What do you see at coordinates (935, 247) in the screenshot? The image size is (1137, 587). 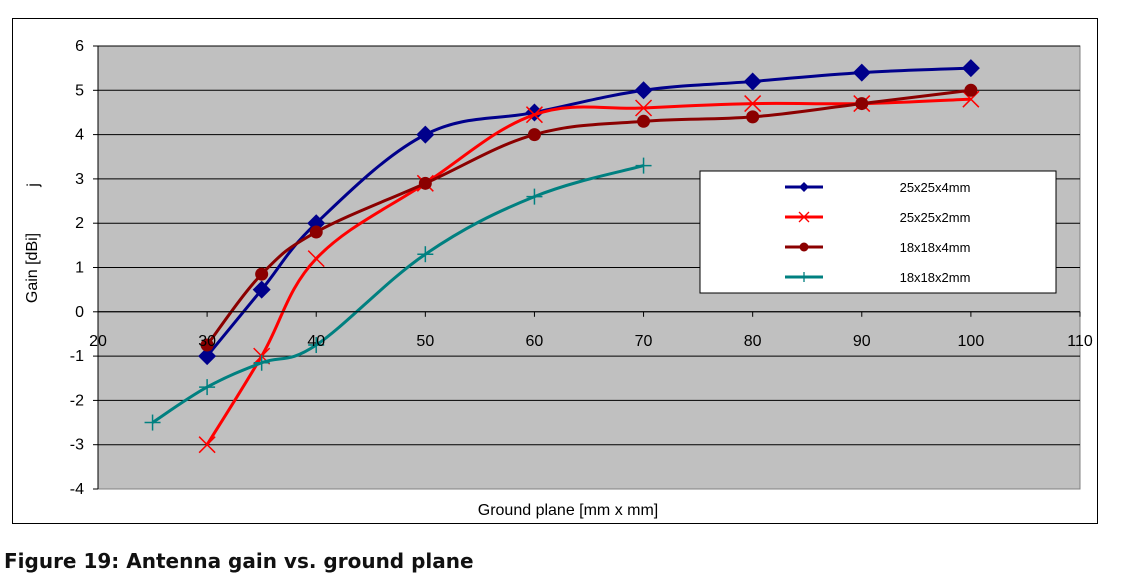 I see `legend-label: 18x18x4mm` at bounding box center [935, 247].